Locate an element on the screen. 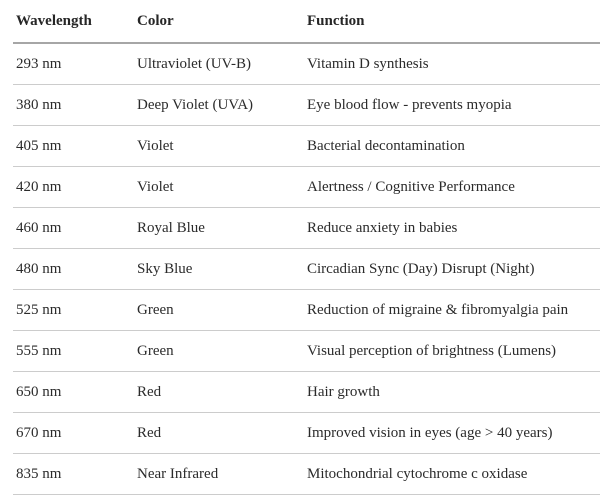 This screenshot has width=600, height=495. column-header-function: Function is located at coordinates (336, 21).